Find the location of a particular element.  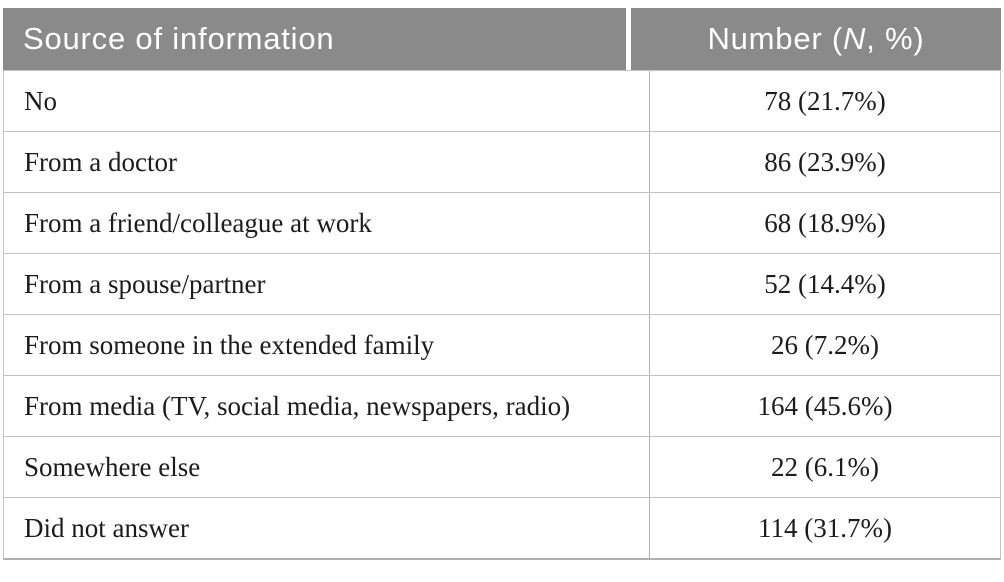

table-row: From a spouse/partner 52 (14.4%) is located at coordinates (502, 283).